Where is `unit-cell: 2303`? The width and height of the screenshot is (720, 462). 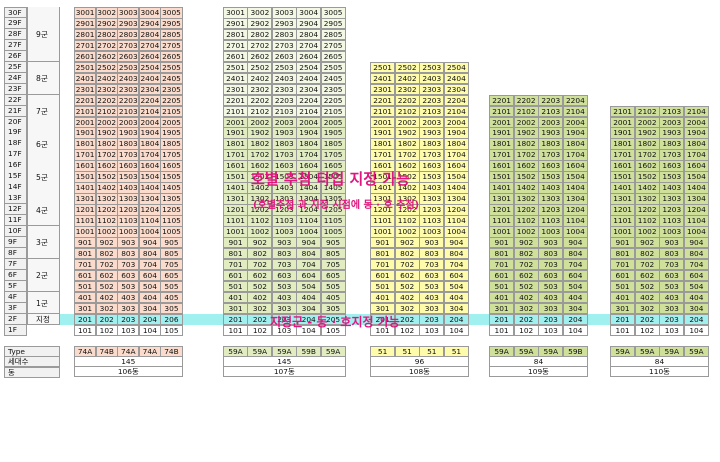
unit-cell: 2303 is located at coordinates (284, 89).